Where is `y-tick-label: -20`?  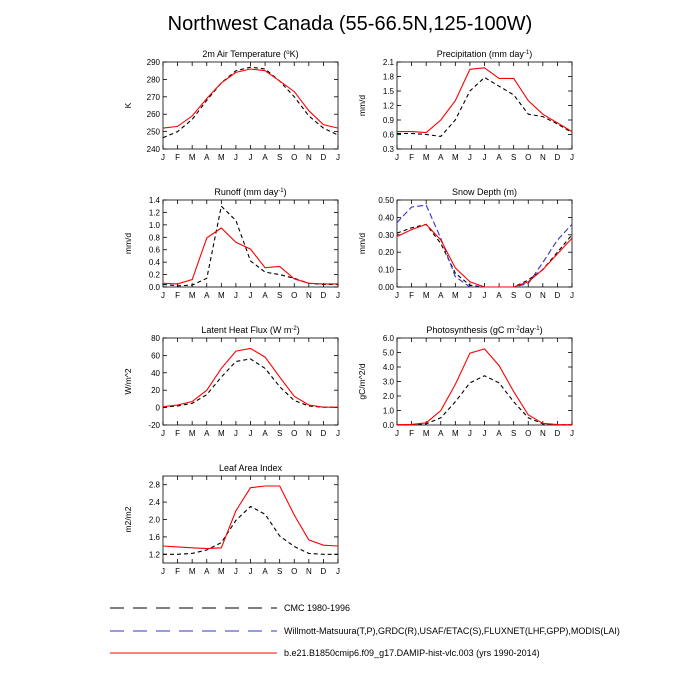 y-tick-label: -20 is located at coordinates (154, 425).